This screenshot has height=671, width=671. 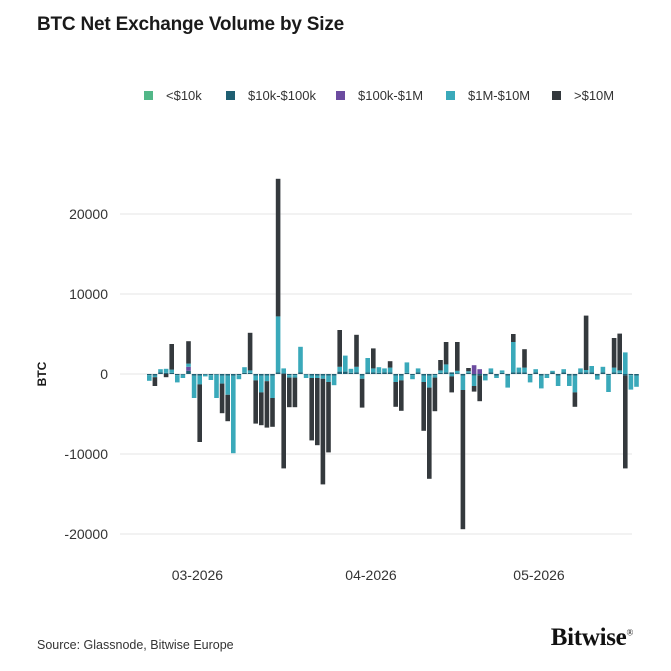 I want to click on legend-item-10k-100k: $10k-$100k, so click(x=271, y=95).